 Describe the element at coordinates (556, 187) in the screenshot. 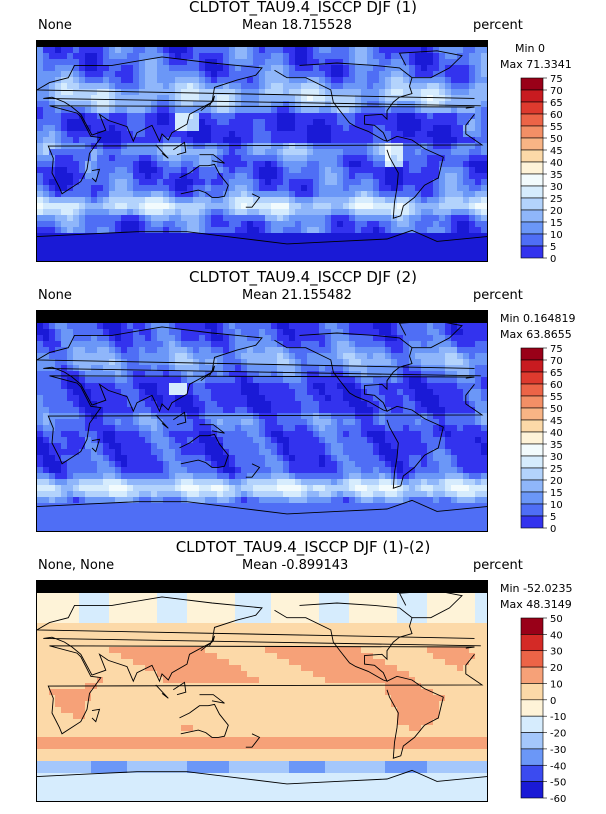

I see `colorbar-tick-label: 30` at that location.